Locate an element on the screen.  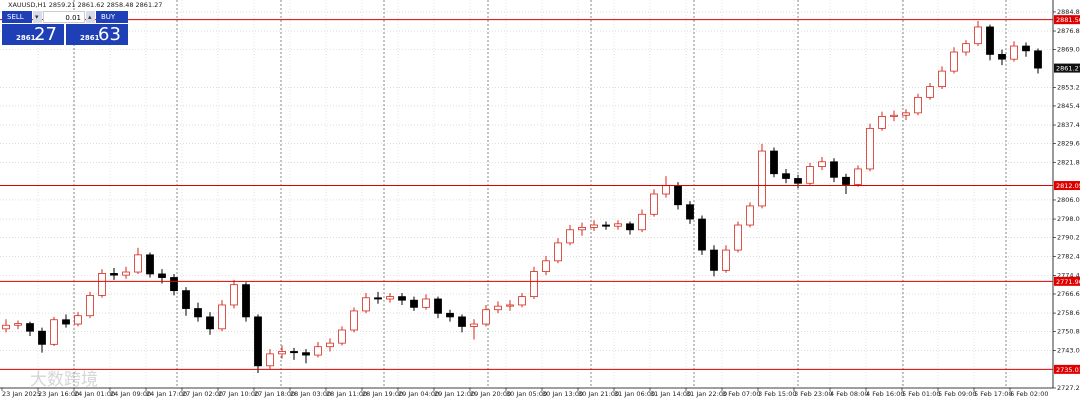
y-tick-label: 2845.40 is located at coordinates (1068, 106).